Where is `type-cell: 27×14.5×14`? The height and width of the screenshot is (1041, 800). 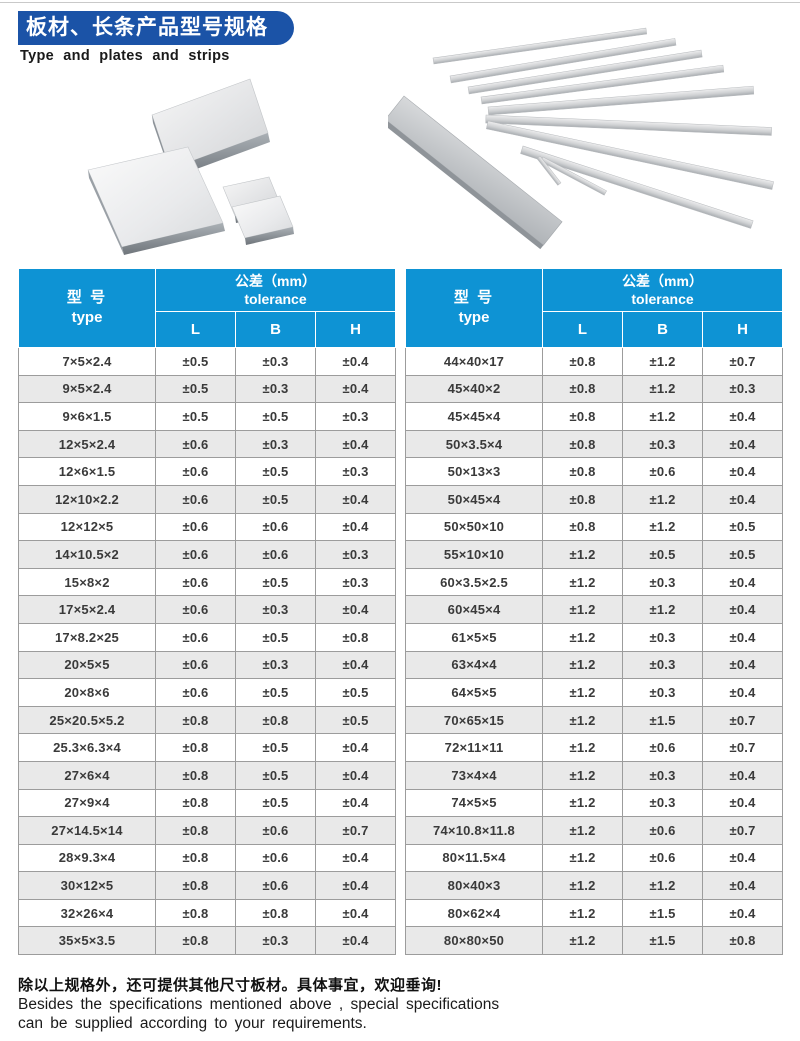 type-cell: 27×14.5×14 is located at coordinates (87, 830).